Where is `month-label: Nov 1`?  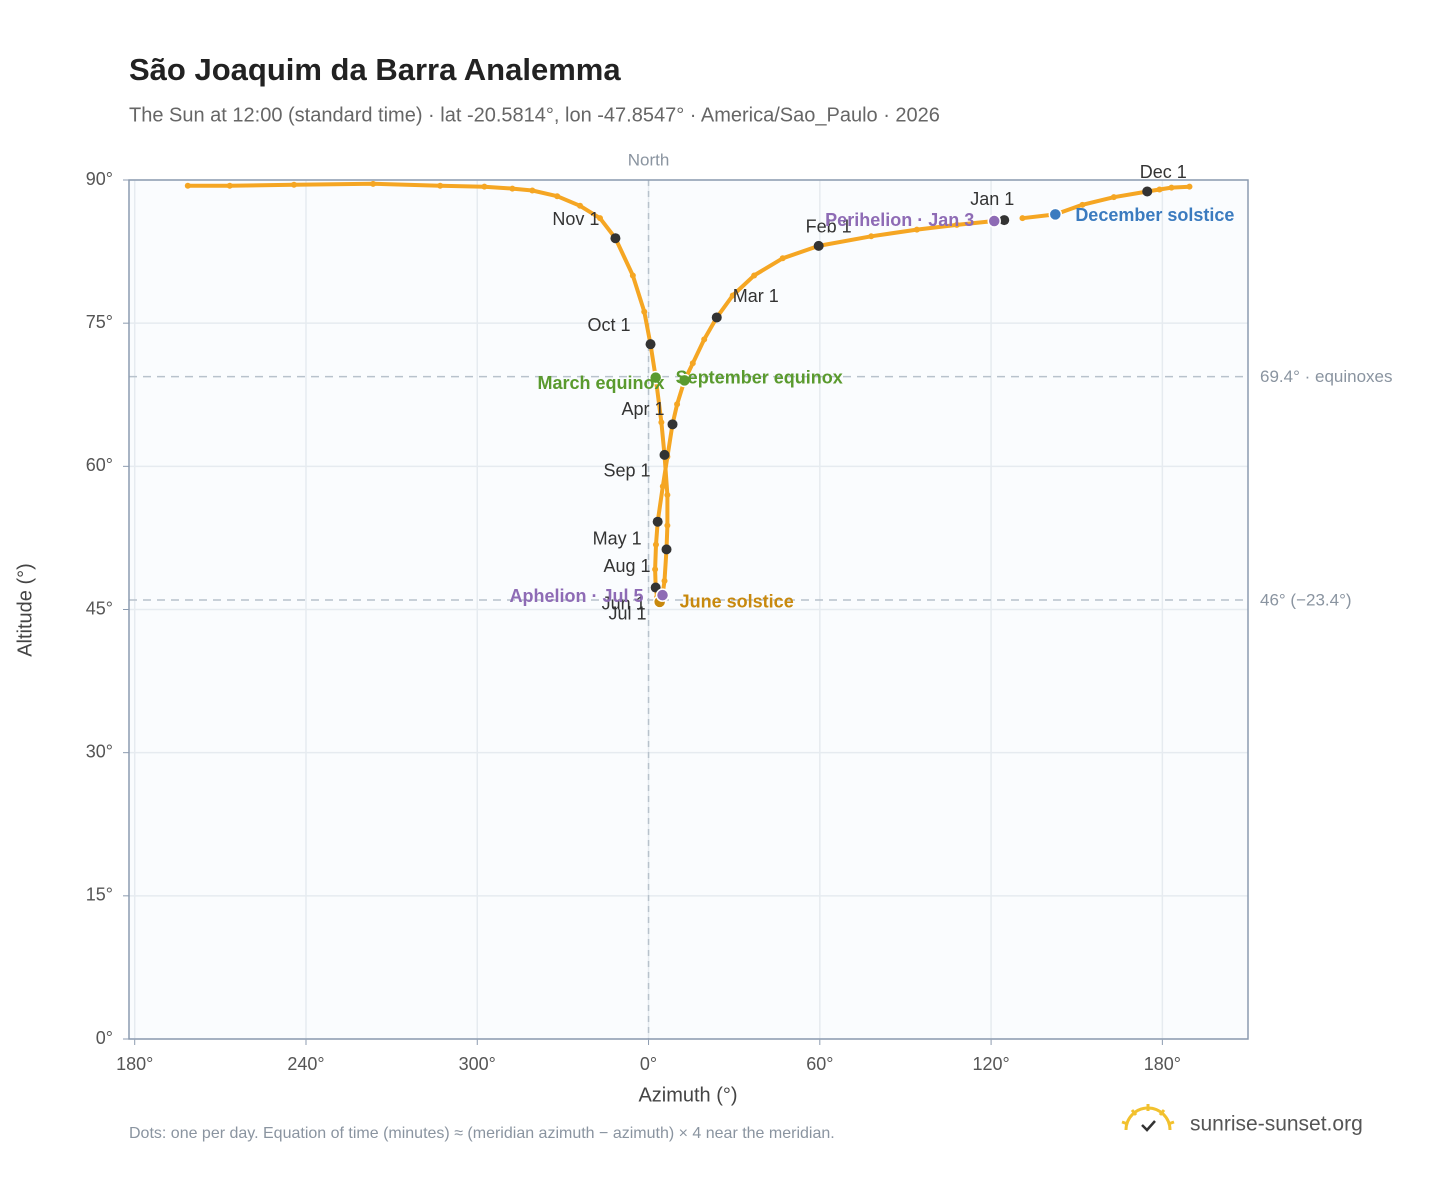
month-label: Nov 1 is located at coordinates (575, 219).